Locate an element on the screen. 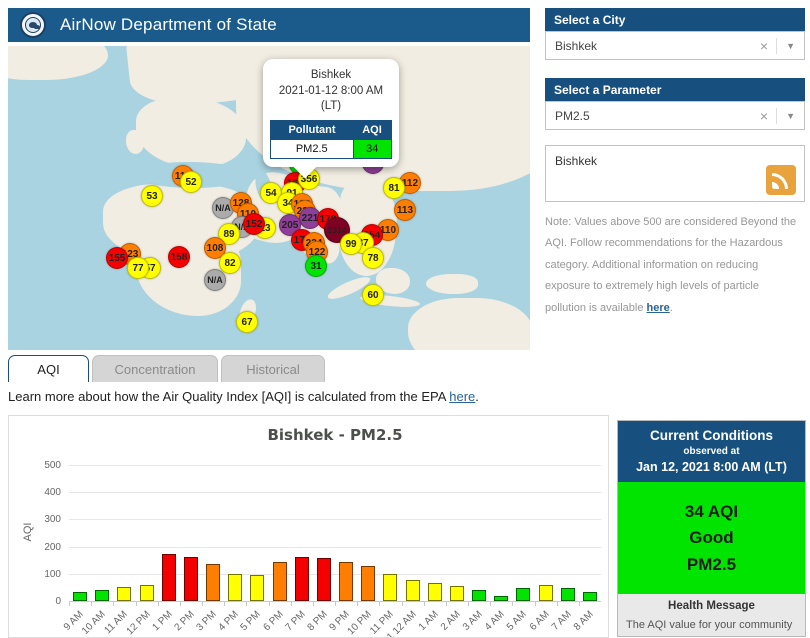 The image size is (810, 638). parameter-select-value: PM2.5 is located at coordinates (572, 115).